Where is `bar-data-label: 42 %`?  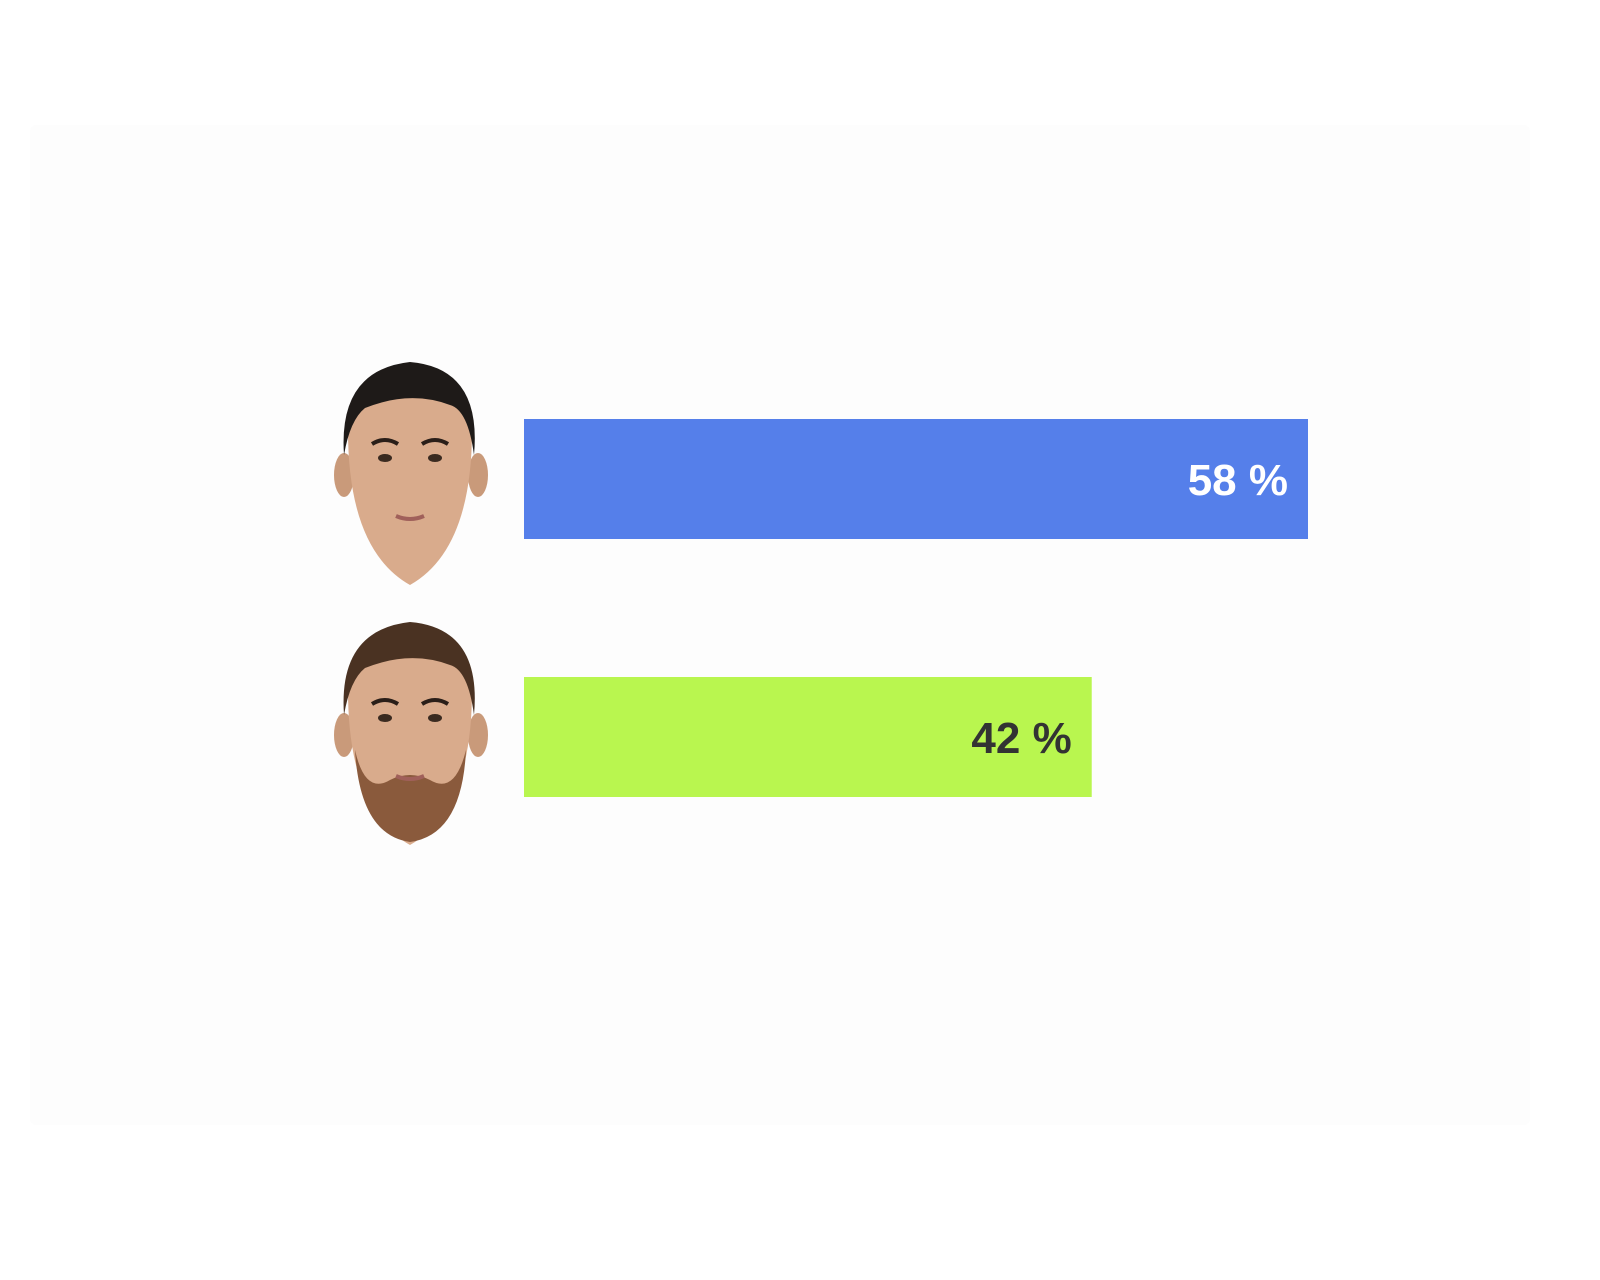
bar-data-label: 42 % is located at coordinates (1021, 738).